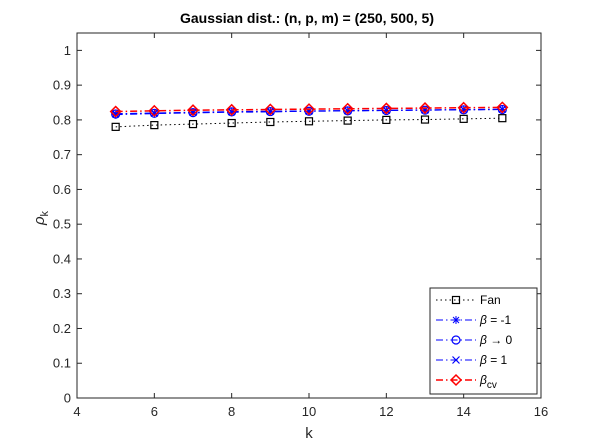  What do you see at coordinates (62, 224) in the screenshot?
I see `y-tick-label: 0.5` at bounding box center [62, 224].